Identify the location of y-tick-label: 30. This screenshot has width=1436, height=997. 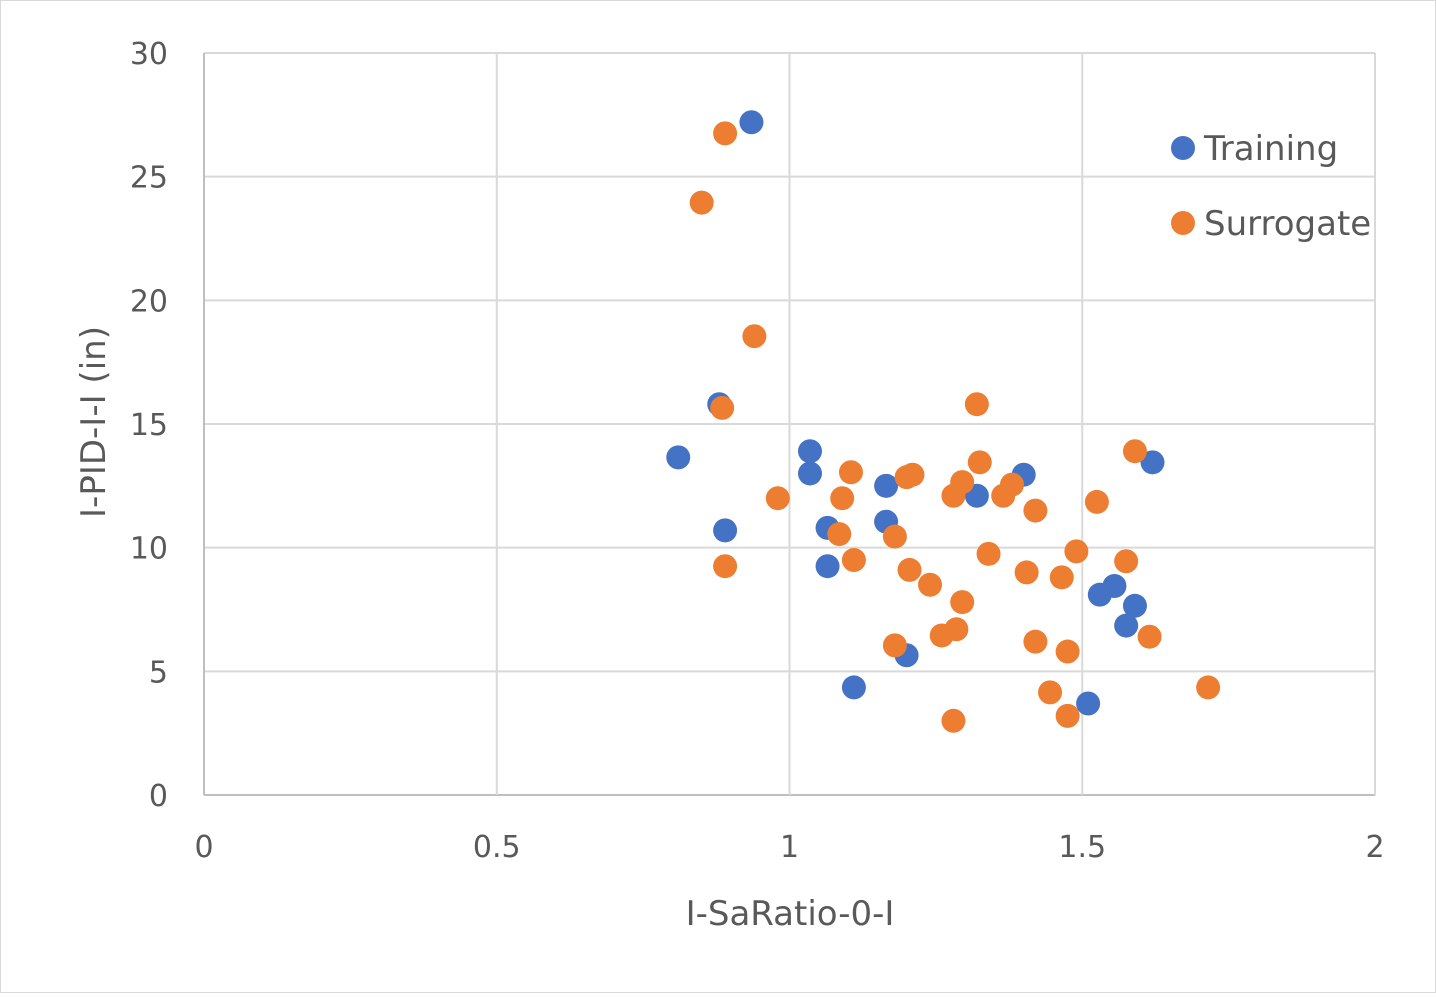
(149, 54).